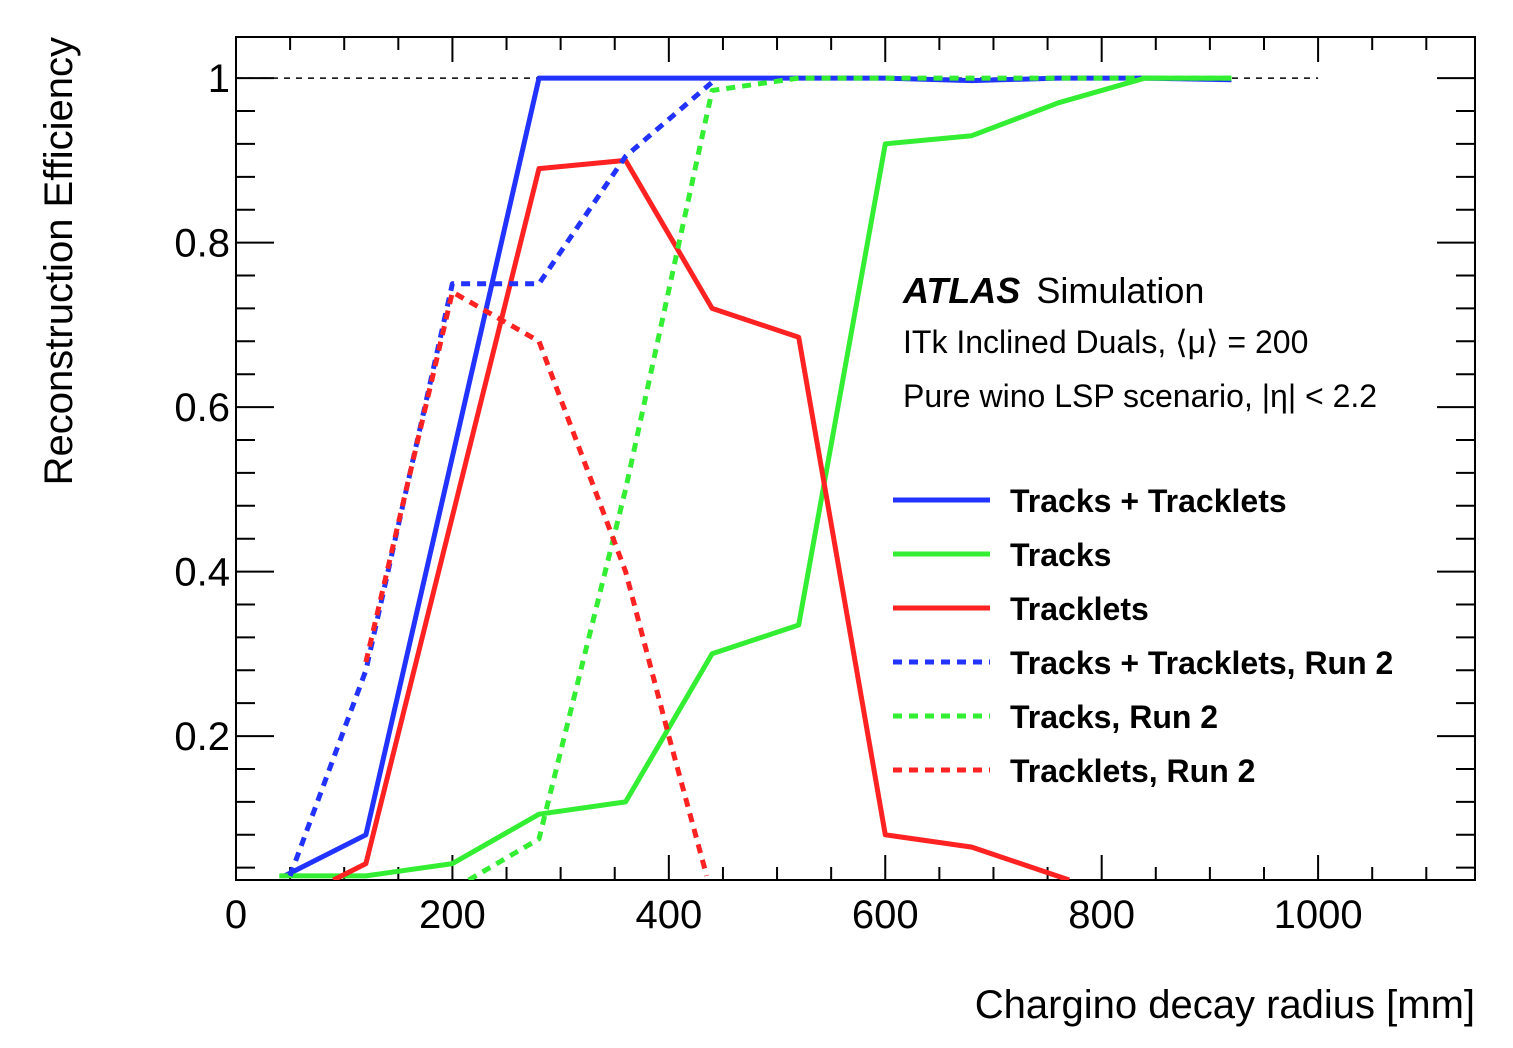 This screenshot has width=1513, height=1048. What do you see at coordinates (1225, 1005) in the screenshot?
I see `x-axis-title: Chargino decay radius [mm]` at bounding box center [1225, 1005].